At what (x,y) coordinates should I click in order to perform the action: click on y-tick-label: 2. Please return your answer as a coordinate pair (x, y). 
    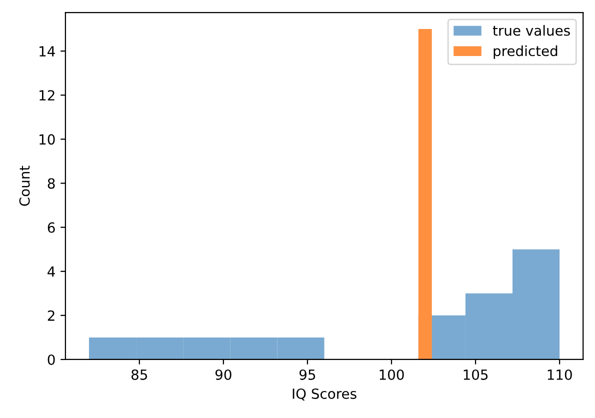
    Looking at the image, I should click on (51, 315).